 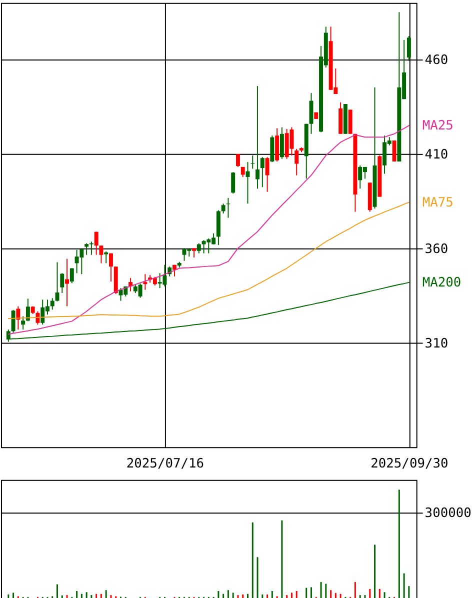 I want to click on y-tick-label: 300000, so click(x=448, y=513).